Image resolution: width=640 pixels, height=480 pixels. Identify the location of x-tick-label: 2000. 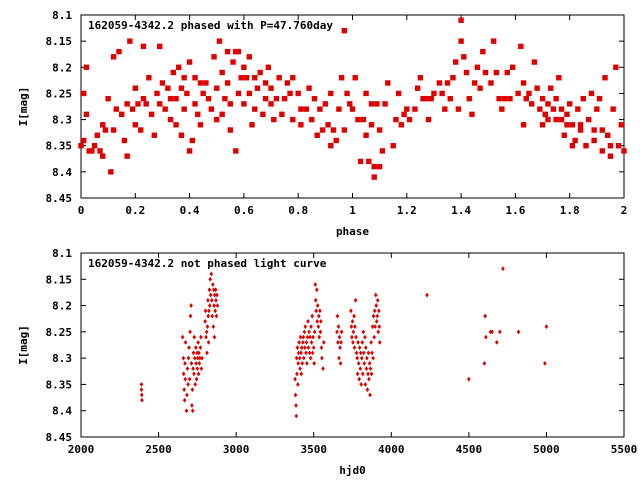
(81, 449).